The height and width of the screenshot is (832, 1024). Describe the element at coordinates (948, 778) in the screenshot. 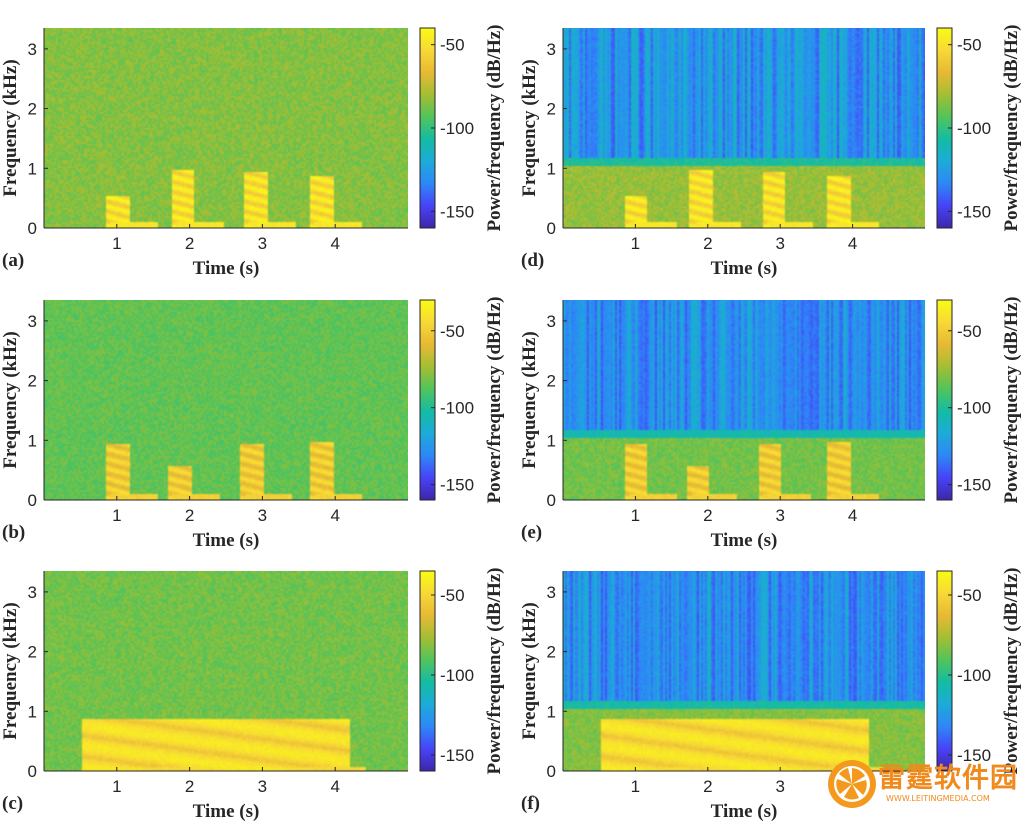

I see `watermark-text: 雷霆软件园` at that location.